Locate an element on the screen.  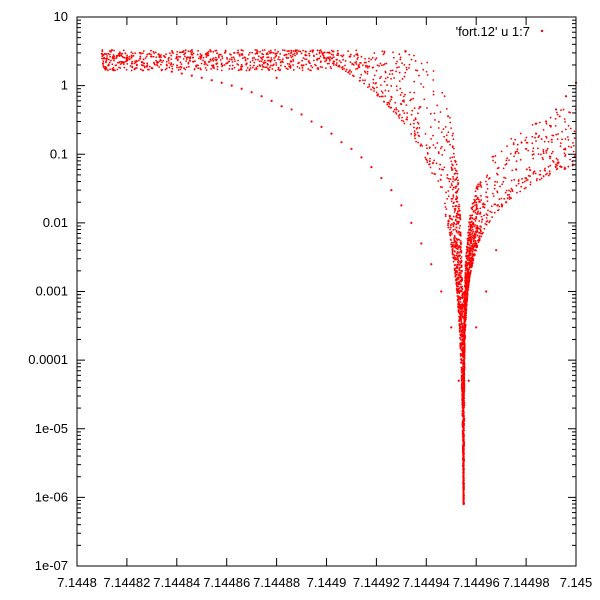
y-tick-label: 0.0001 is located at coordinates (48, 359).